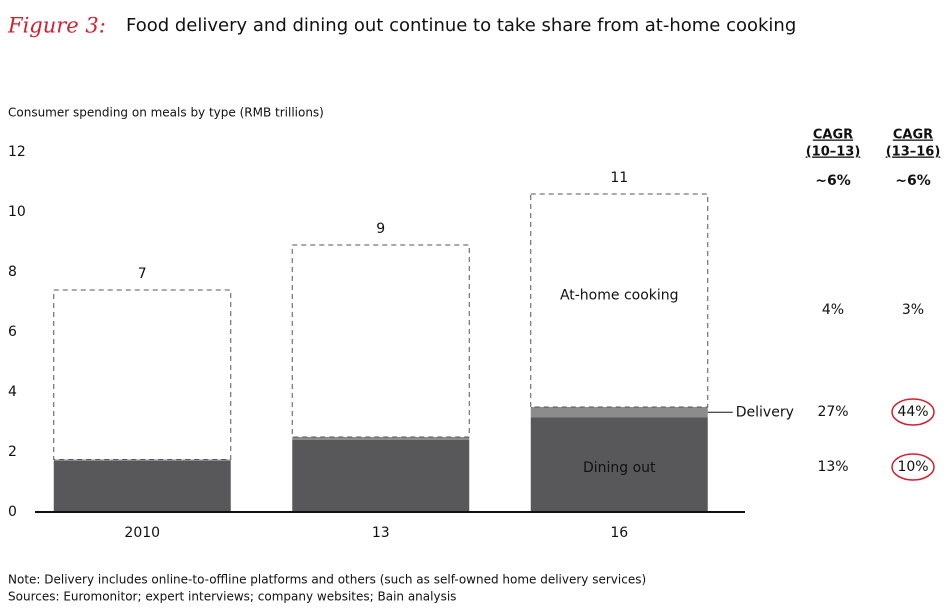 Image resolution: width=950 pixels, height=615 pixels. I want to click on table-cell: 3%, so click(913, 310).